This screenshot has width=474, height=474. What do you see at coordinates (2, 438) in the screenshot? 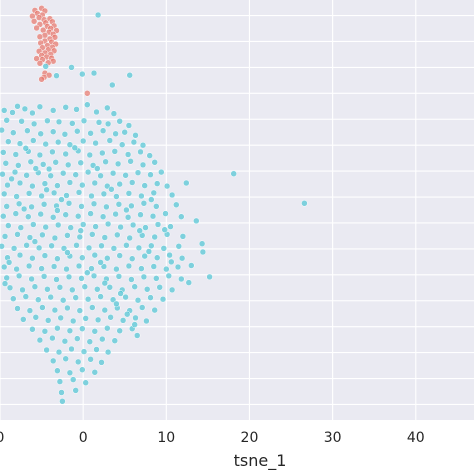
I see `x-tick-label-0: 0` at bounding box center [2, 438].